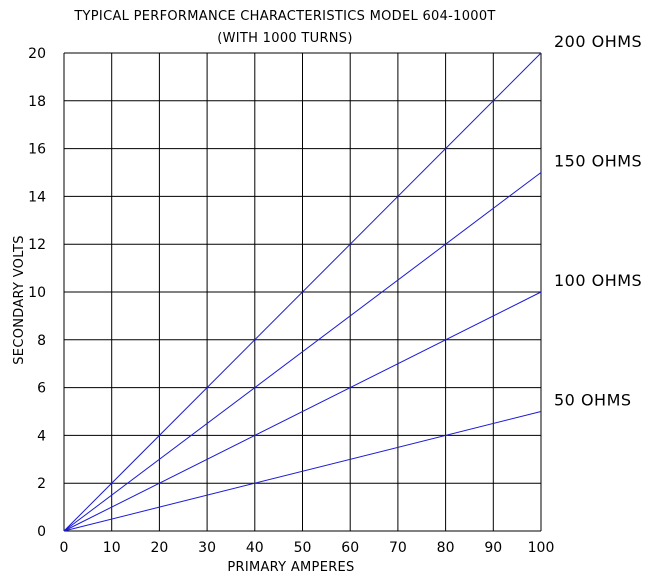  I want to click on x-tick-label: 20, so click(159, 548).